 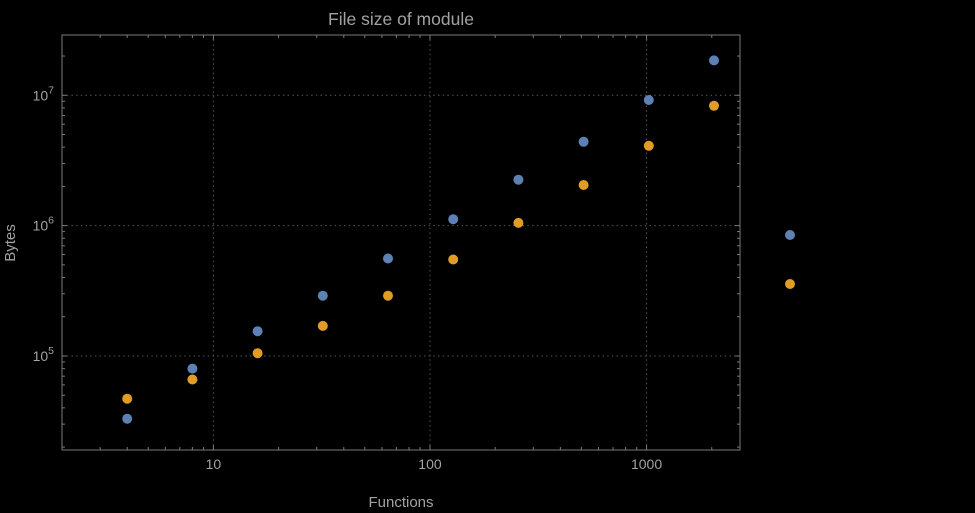 I want to click on y-tick-label: 10⁶, so click(x=44, y=224).